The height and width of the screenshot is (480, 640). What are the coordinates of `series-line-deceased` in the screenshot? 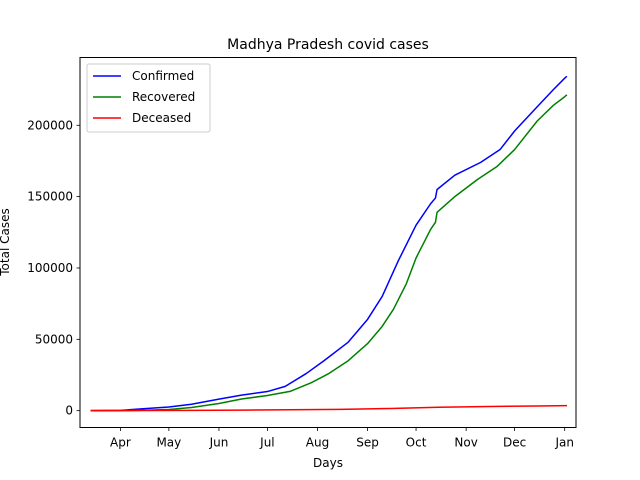 It's located at (329, 408).